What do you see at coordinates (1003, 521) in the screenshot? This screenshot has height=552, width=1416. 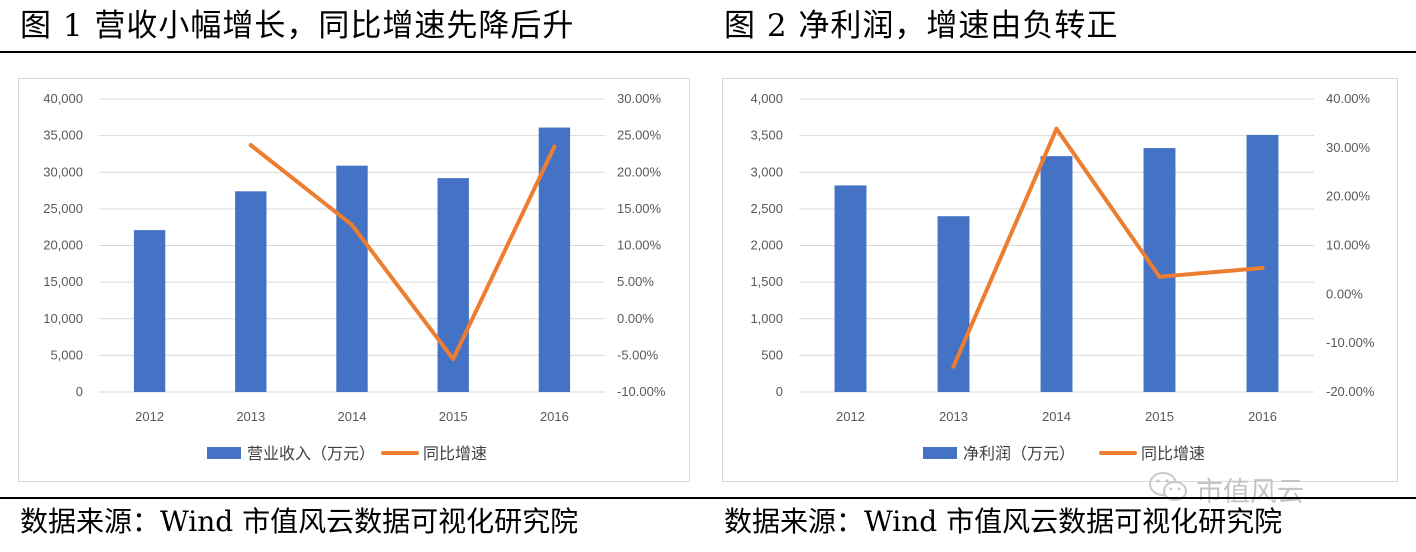 I see `figure-2-source: 数据来源：Wind 市值风云数据可视化研究院` at bounding box center [1003, 521].